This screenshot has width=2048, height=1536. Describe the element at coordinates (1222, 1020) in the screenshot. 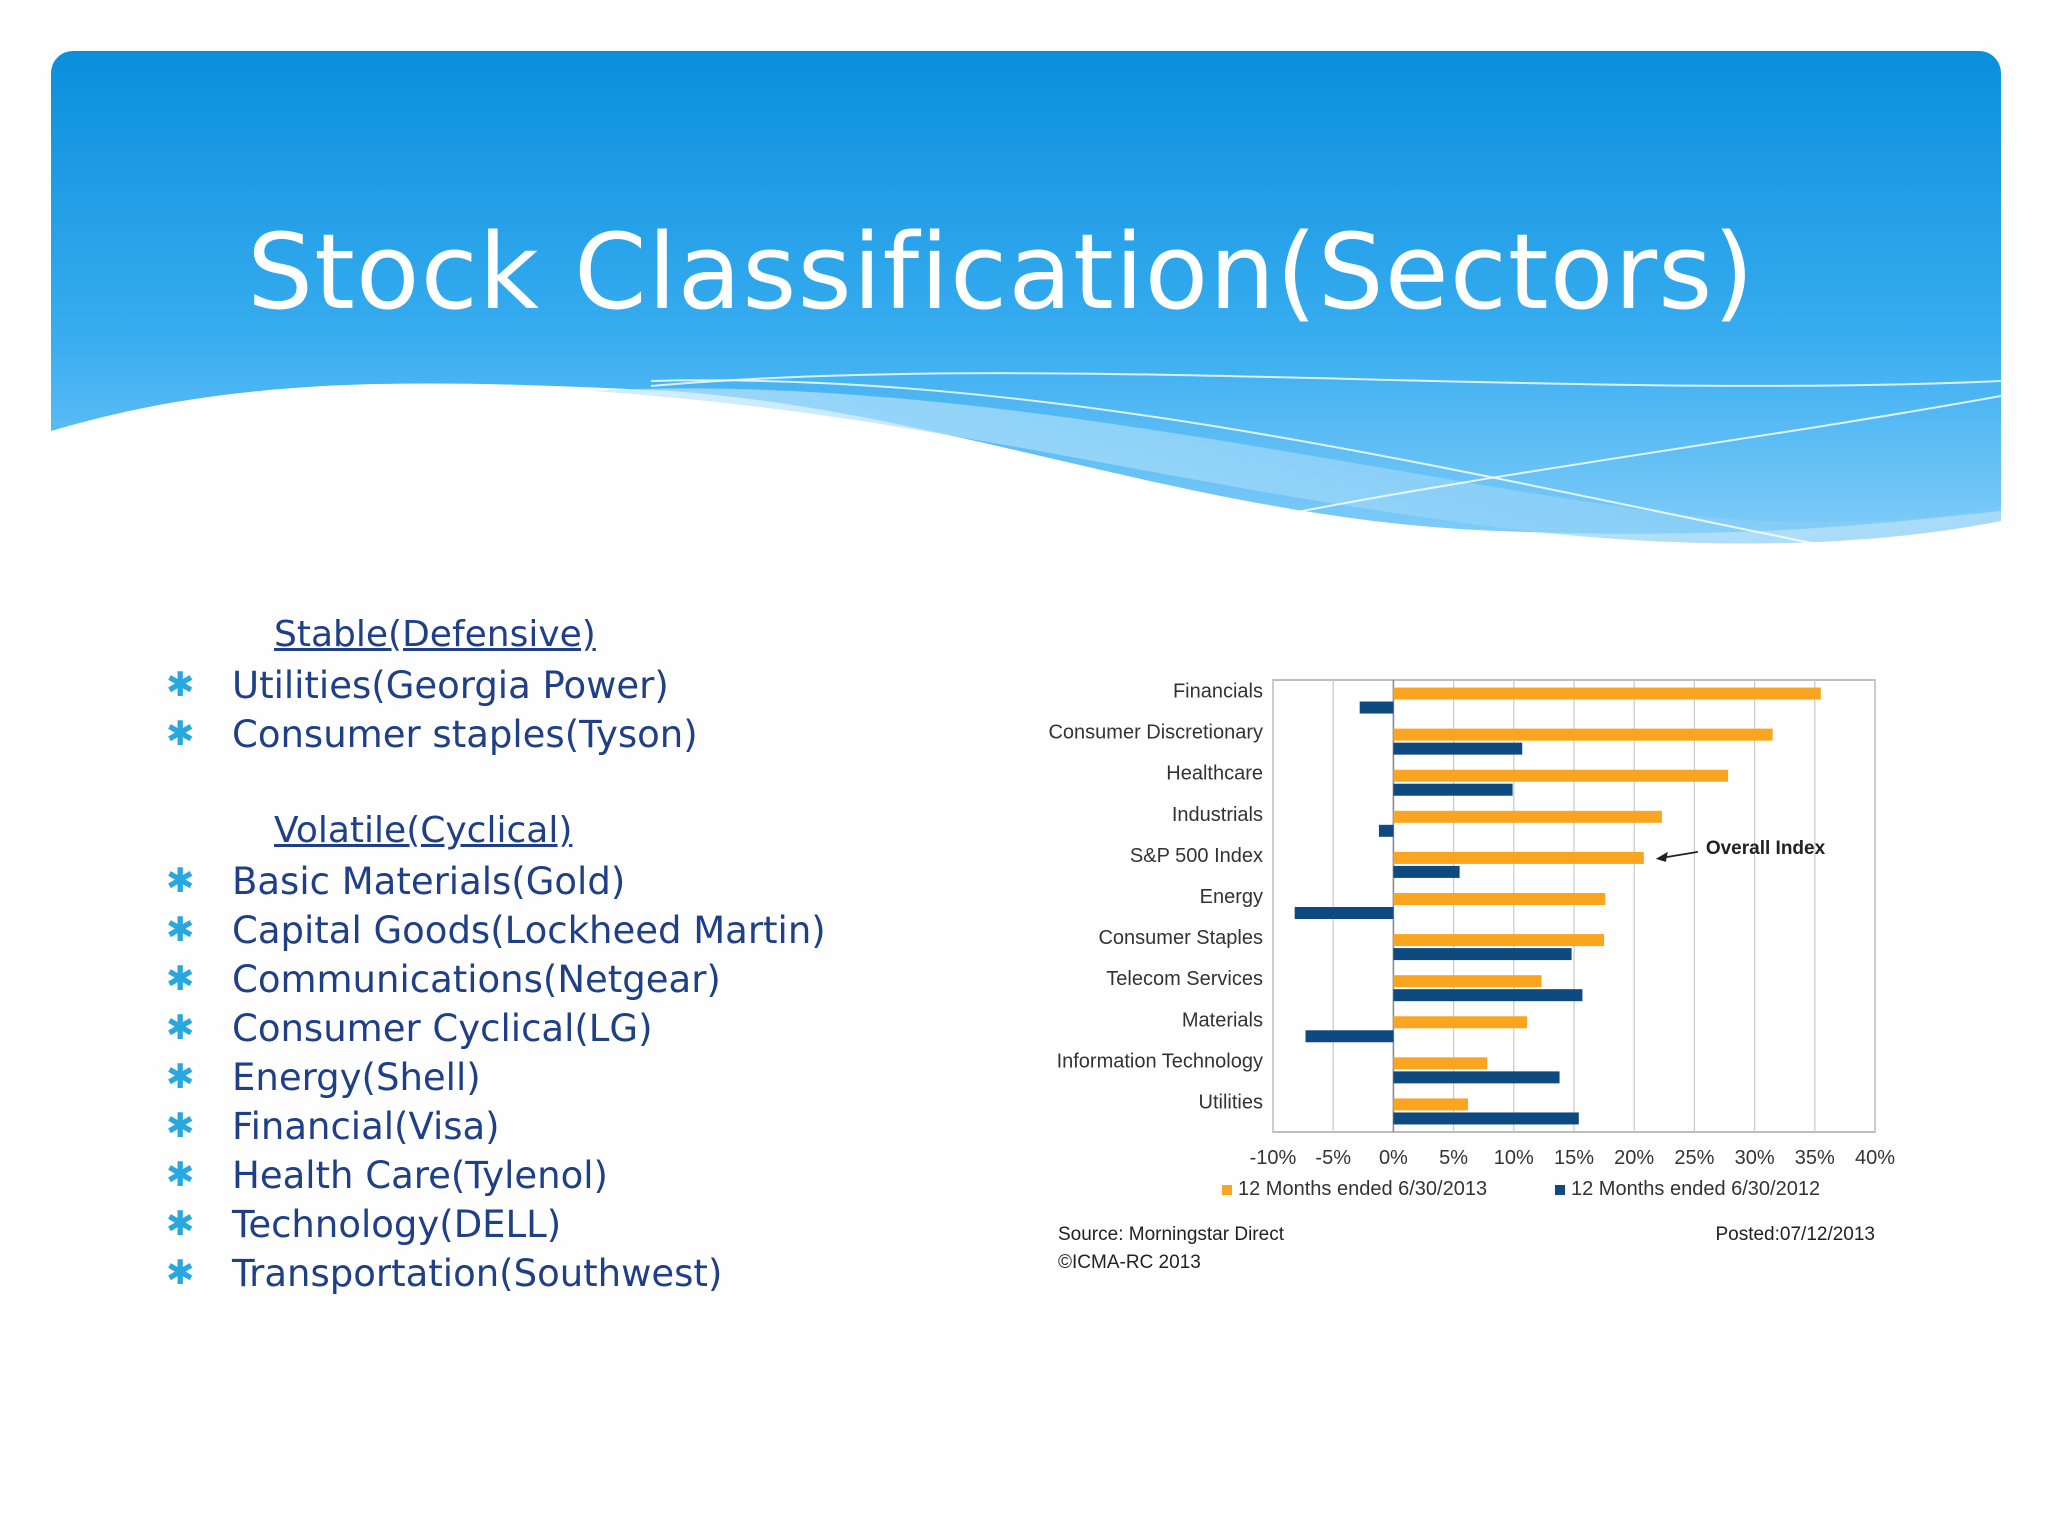

I see `category-label: Materials` at that location.